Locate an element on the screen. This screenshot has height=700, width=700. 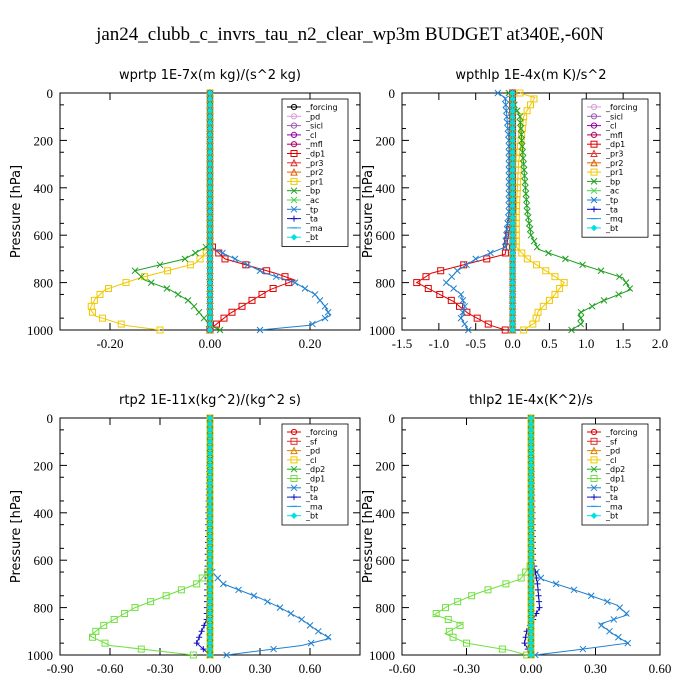
panel-title: wpthlp 1E-4x(m K)/s^2 is located at coordinates (530, 75).